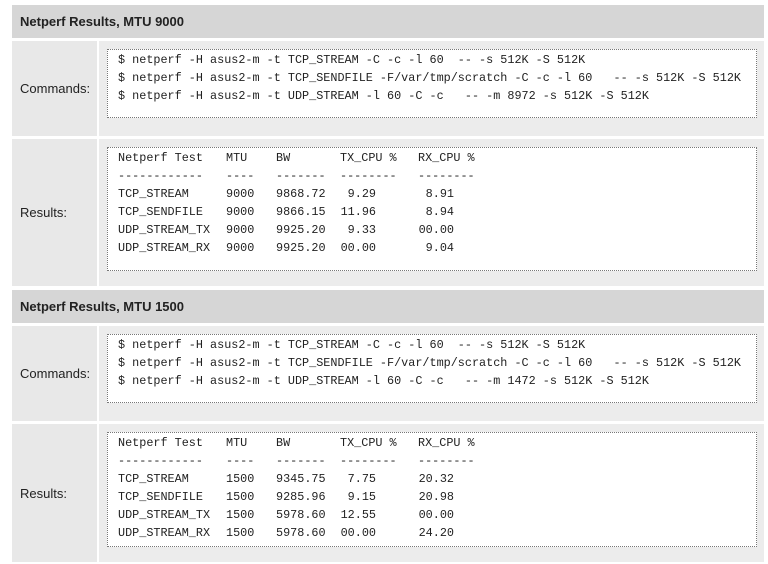  Describe the element at coordinates (361, 194) in the screenshot. I see `table-cell: 9.29` at that location.